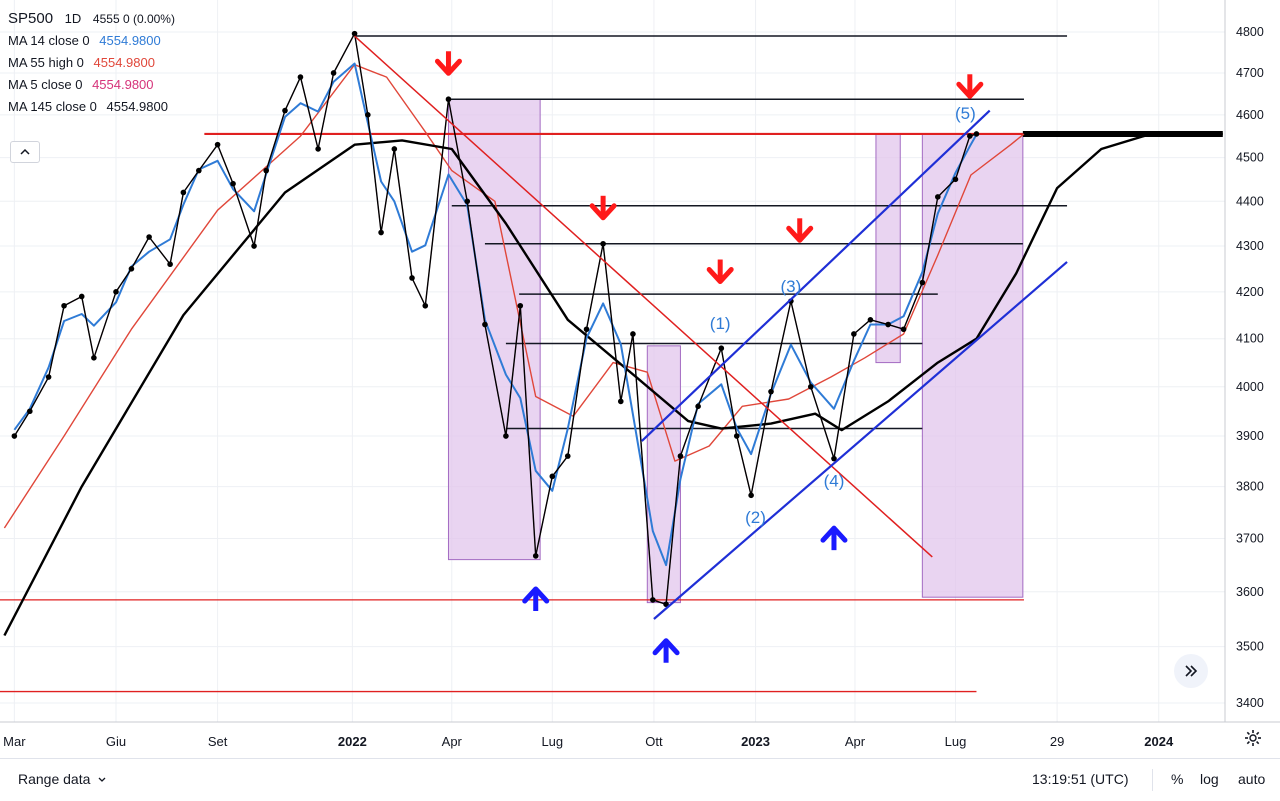 This screenshot has width=1280, height=801. I want to click on x-tick-label: Lug, so click(956, 741).